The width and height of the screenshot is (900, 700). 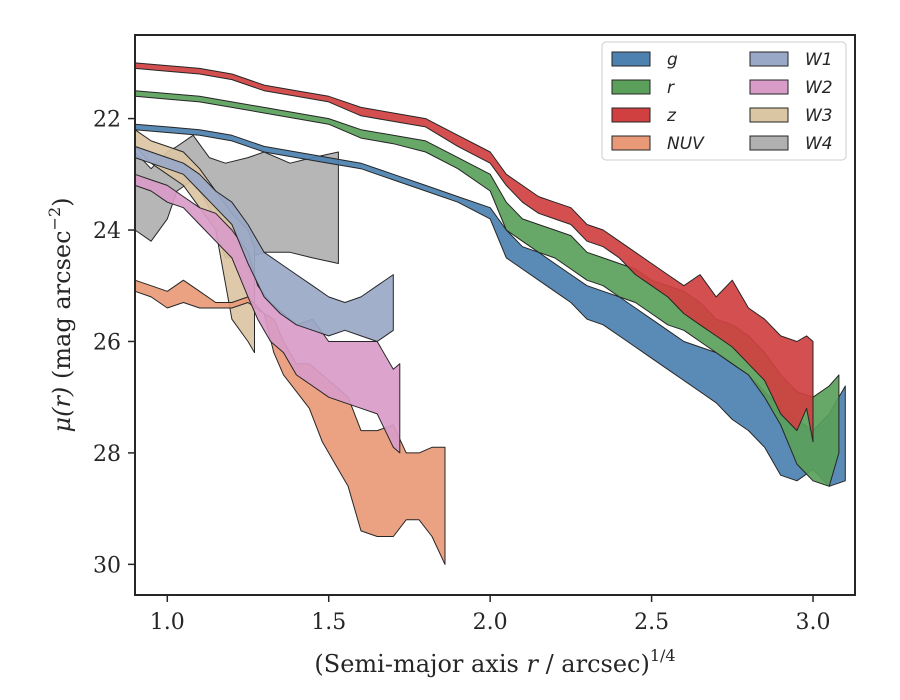 I want to click on legend: grz NUV W1 W2 W3 W4, so click(x=724, y=101).